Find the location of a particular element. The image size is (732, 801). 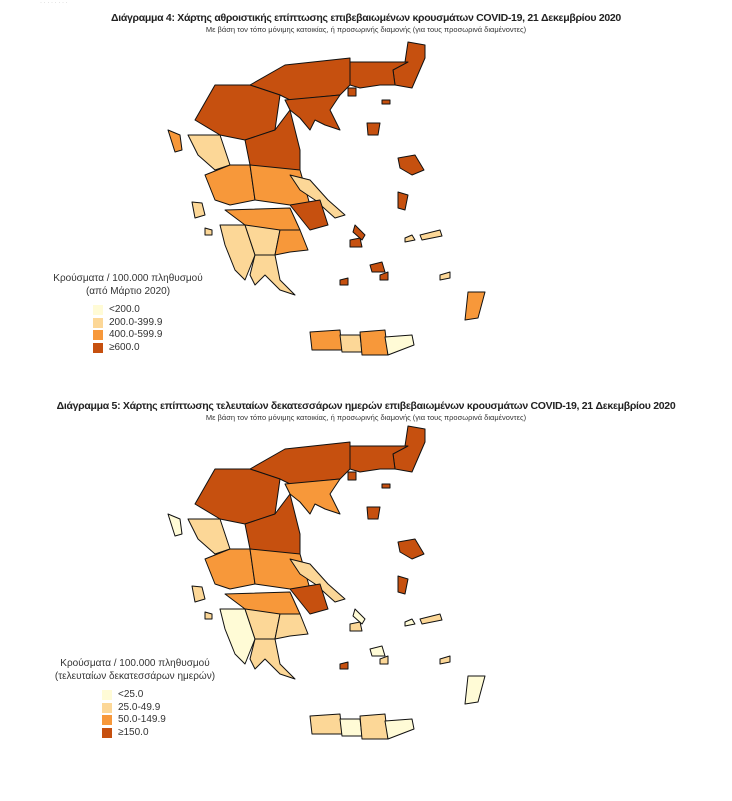

legend-item: <200.0 is located at coordinates (155, 310).